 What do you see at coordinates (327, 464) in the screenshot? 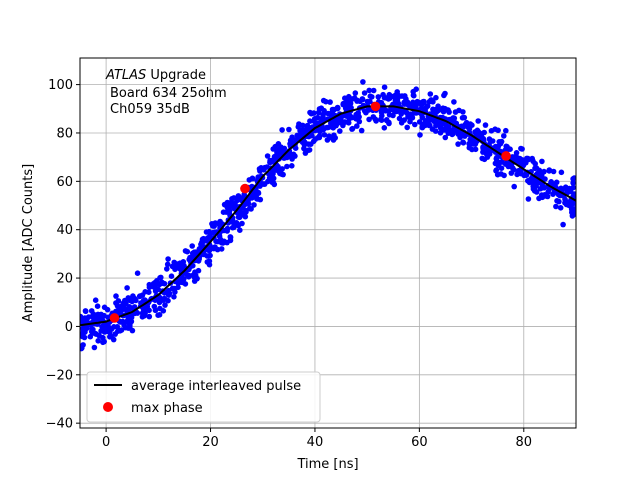
I see `x-axis-label: Time [ns]` at bounding box center [327, 464].